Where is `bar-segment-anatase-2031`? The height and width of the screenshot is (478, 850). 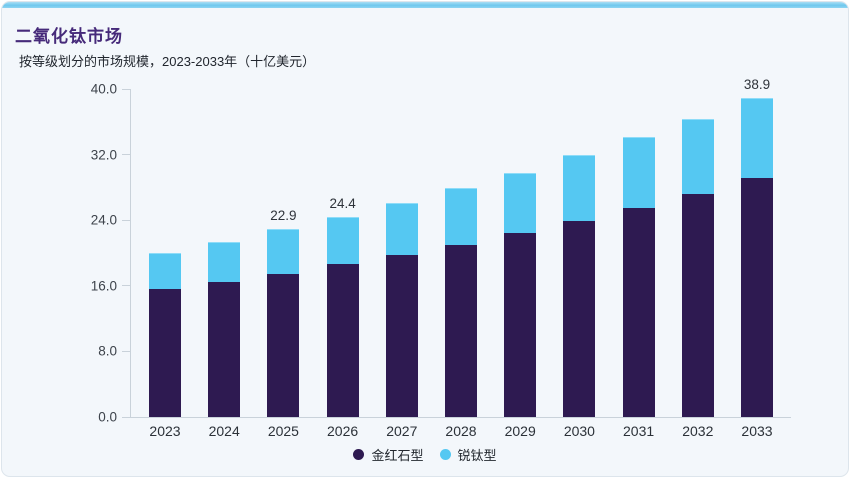
bar-segment-anatase-2031 is located at coordinates (638, 172).